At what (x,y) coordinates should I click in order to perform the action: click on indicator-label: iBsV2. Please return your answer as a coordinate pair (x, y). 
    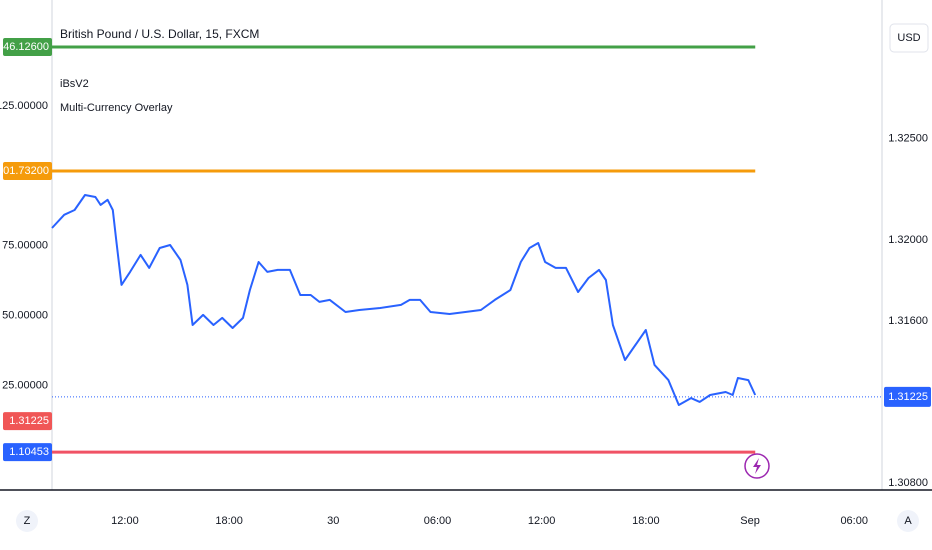
    Looking at the image, I should click on (74, 84).